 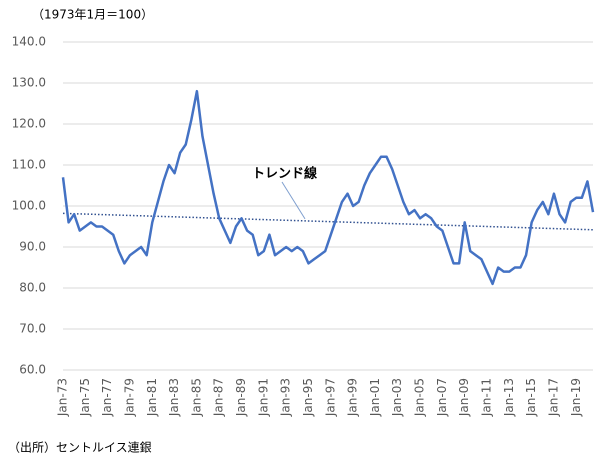 I want to click on trend-label: トレンド線, so click(x=285, y=174).